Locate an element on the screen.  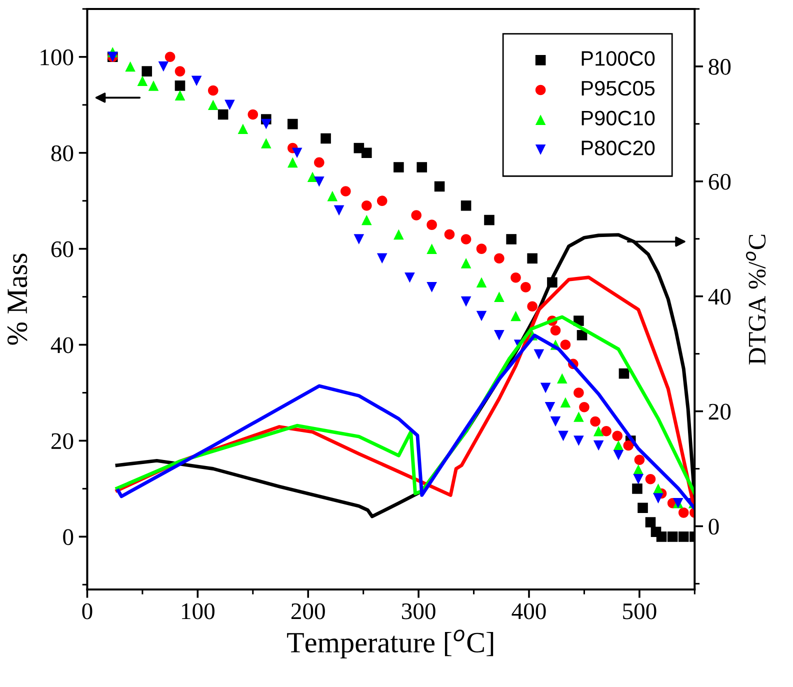
y2-tick-label: 60 is located at coordinates (719, 182).